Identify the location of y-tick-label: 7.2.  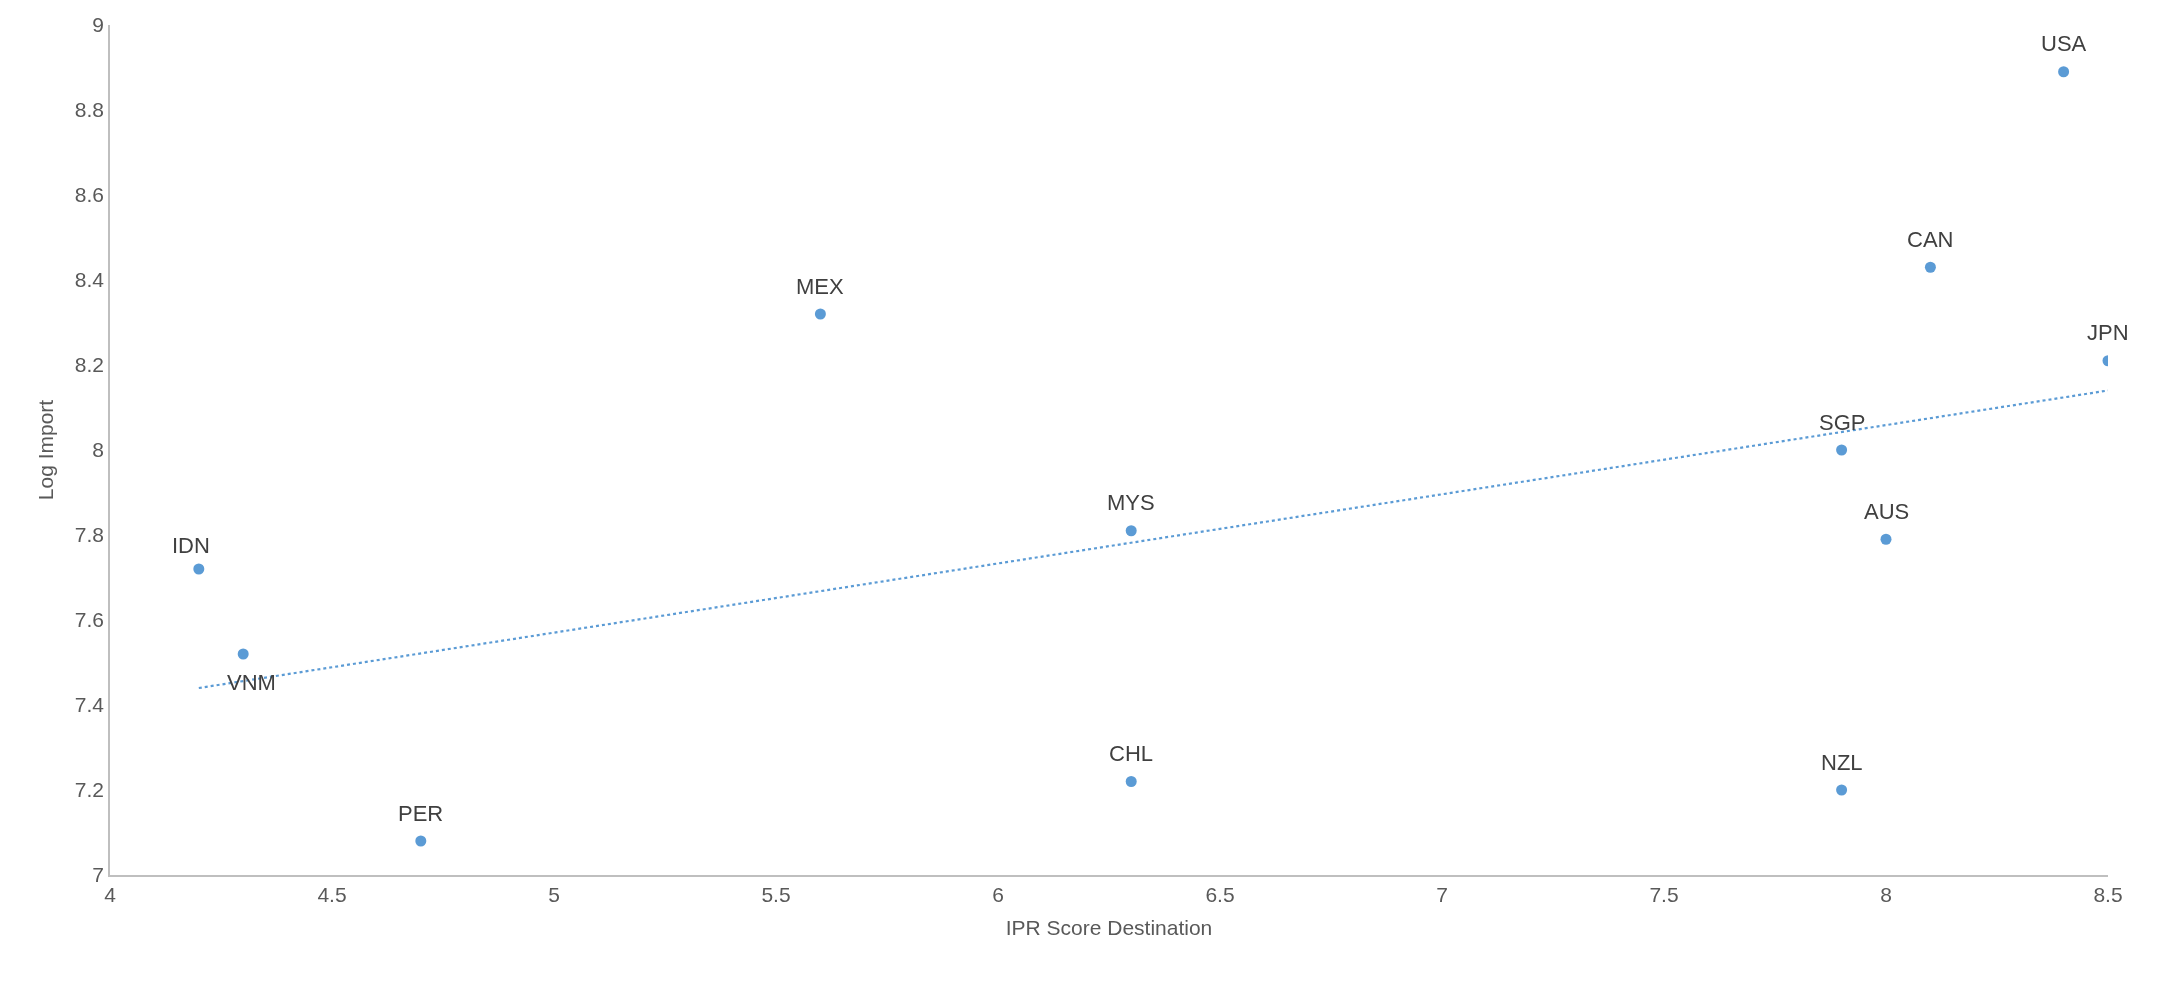
(89, 790).